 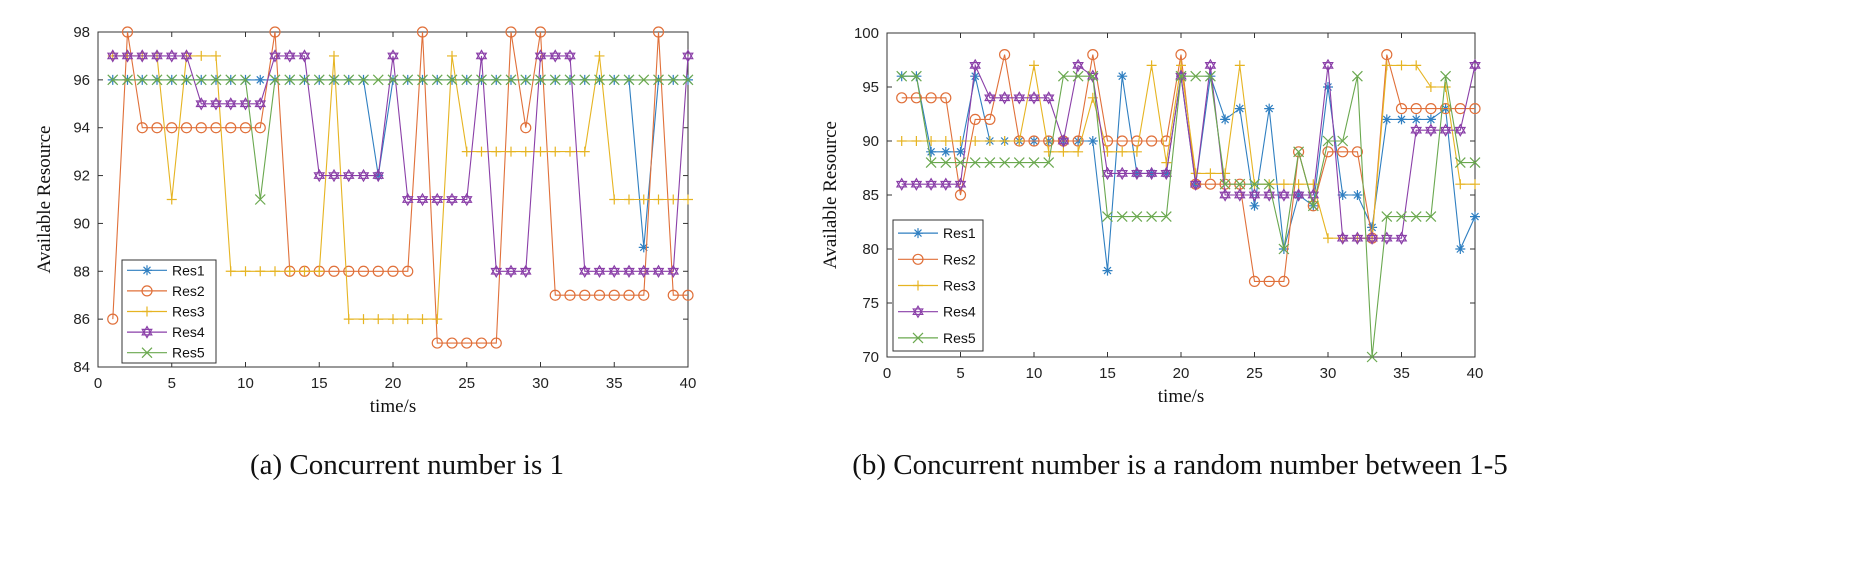 I want to click on x-tick-label: 10, so click(x=245, y=383).